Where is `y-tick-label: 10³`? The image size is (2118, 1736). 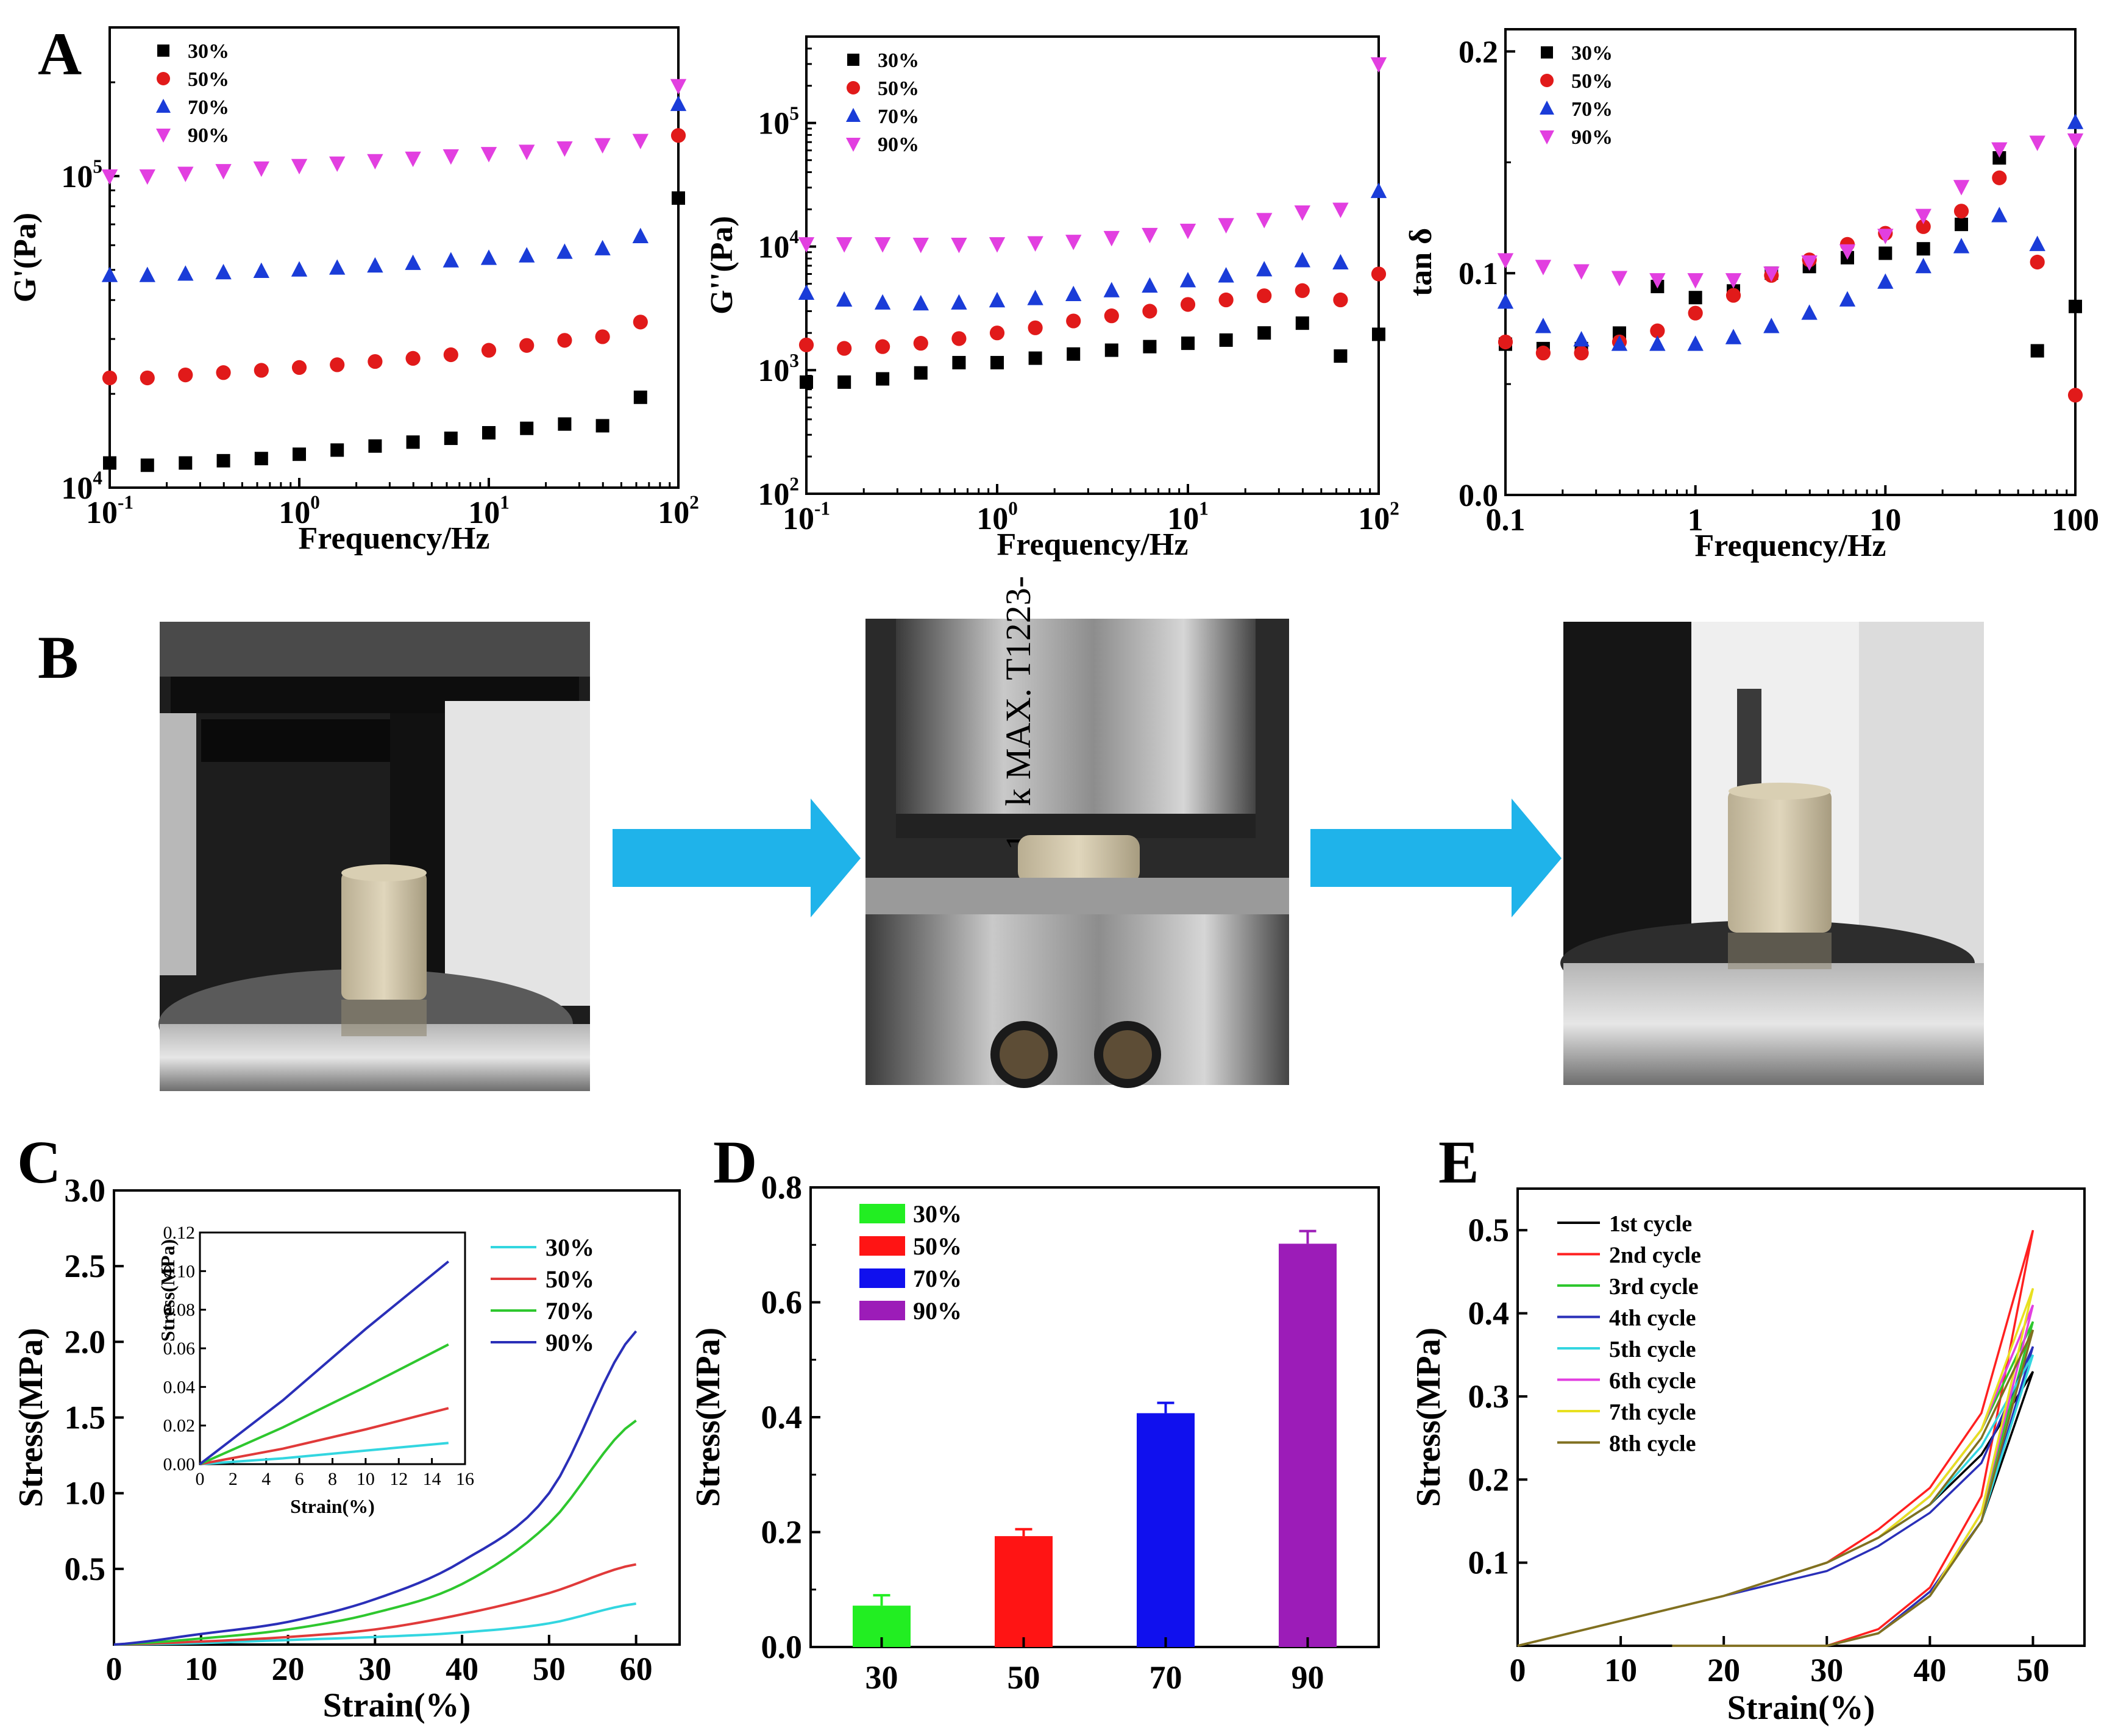 y-tick-label: 10³ is located at coordinates (778, 369).